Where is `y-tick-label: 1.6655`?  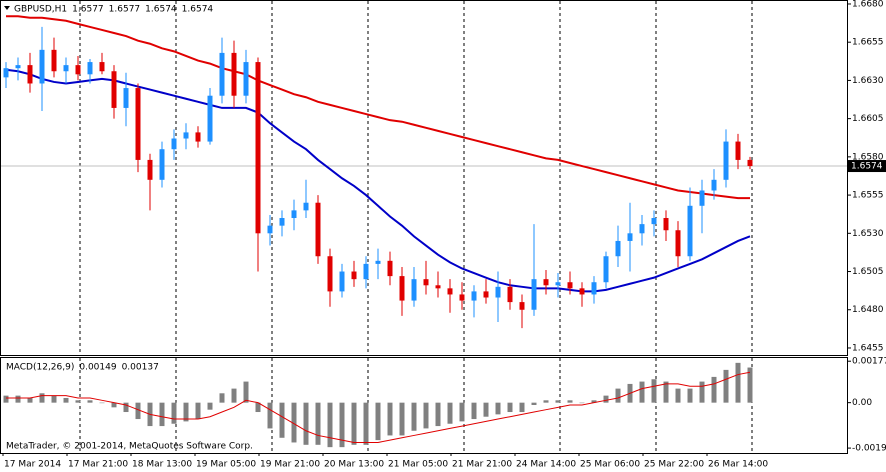
y-tick-label: 1.6655 is located at coordinates (868, 43).